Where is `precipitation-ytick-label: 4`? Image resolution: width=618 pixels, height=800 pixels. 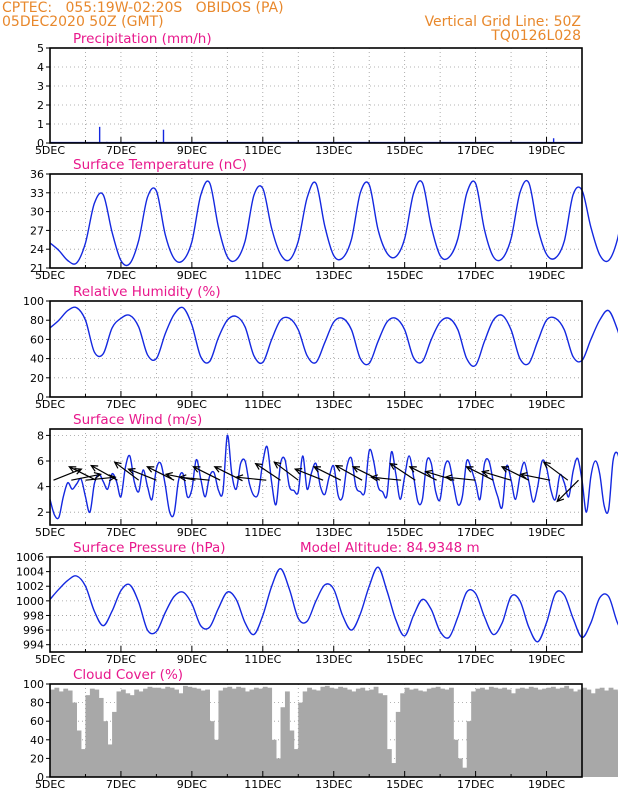 precipitation-ytick-label: 4 is located at coordinates (40, 67).